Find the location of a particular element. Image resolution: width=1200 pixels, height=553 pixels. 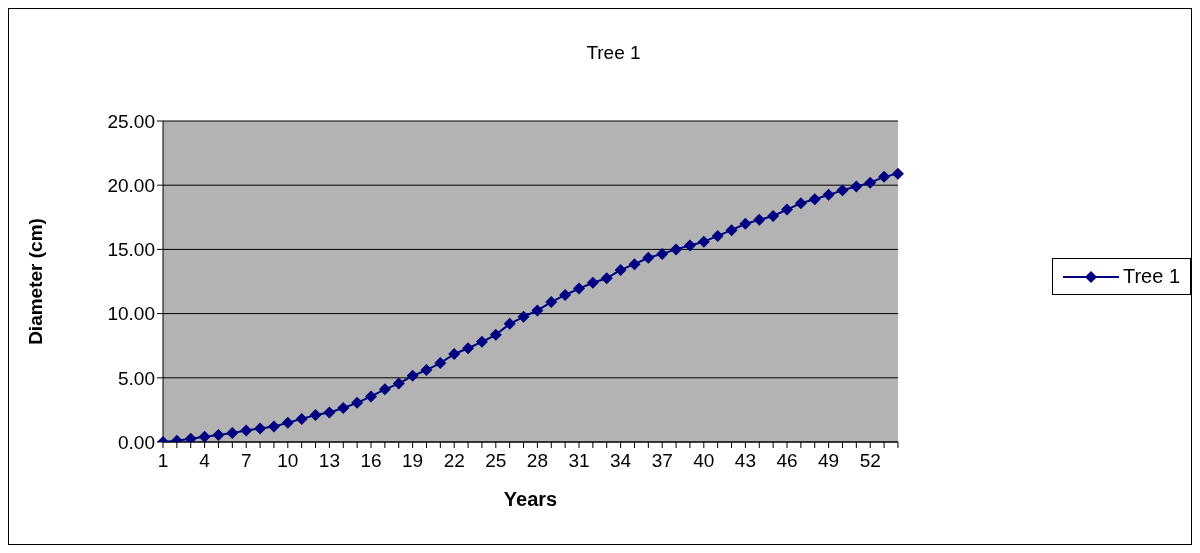

x-tick-label: 31 is located at coordinates (579, 461).